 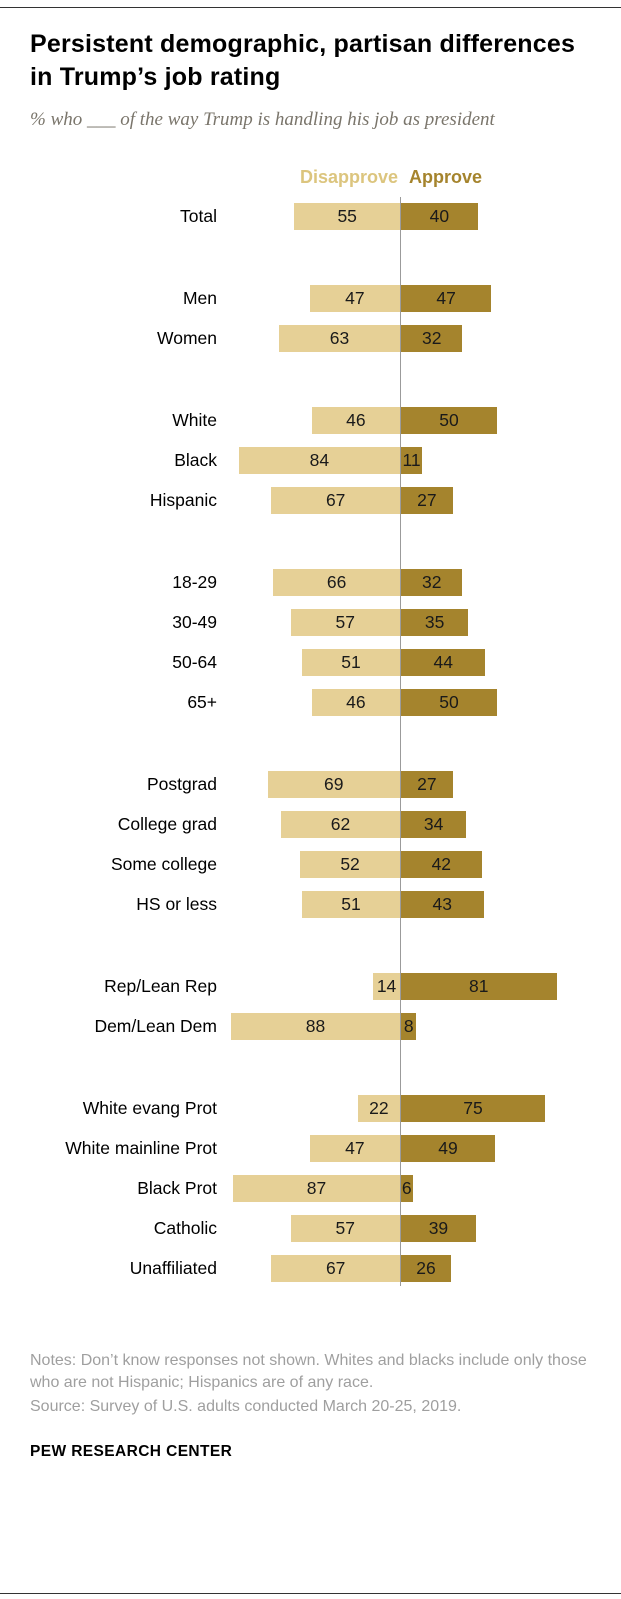 I want to click on row-bars: 47 49, so click(x=425, y=1148).